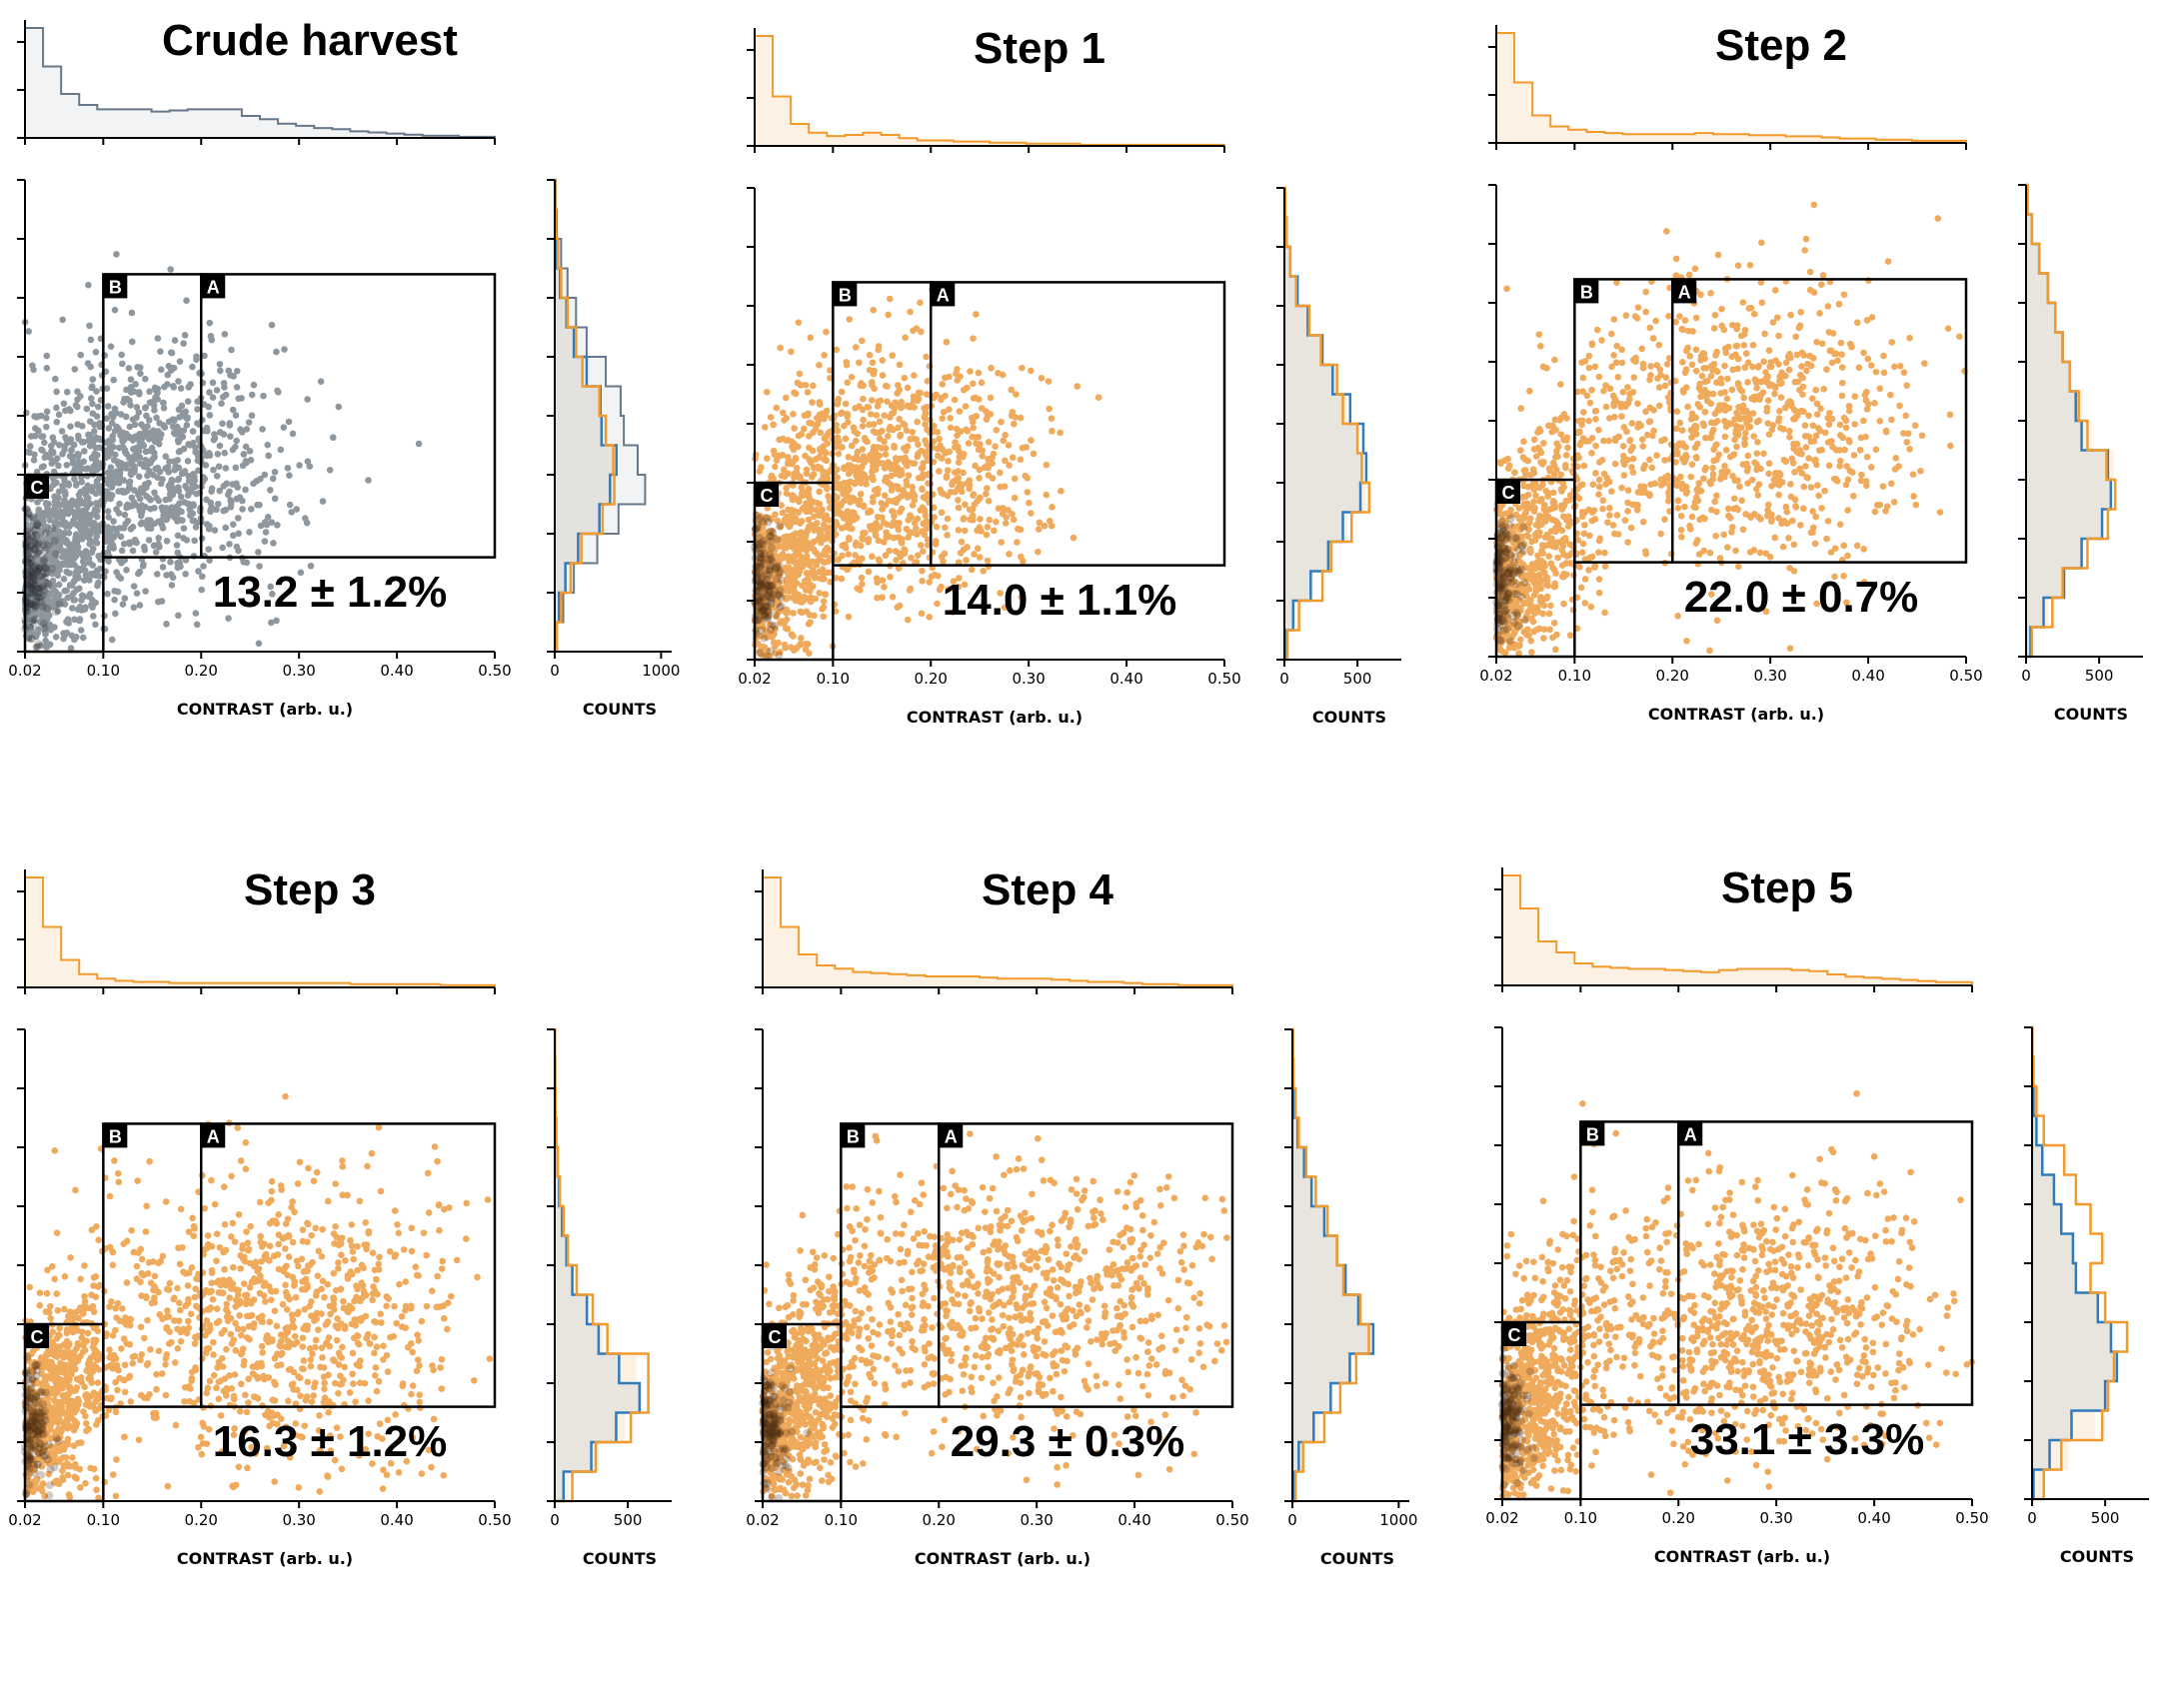 Image resolution: width=2159 pixels, height=1708 pixels. Describe the element at coordinates (620, 709) in the screenshot. I see `counts-axis-label: COUNTS` at that location.